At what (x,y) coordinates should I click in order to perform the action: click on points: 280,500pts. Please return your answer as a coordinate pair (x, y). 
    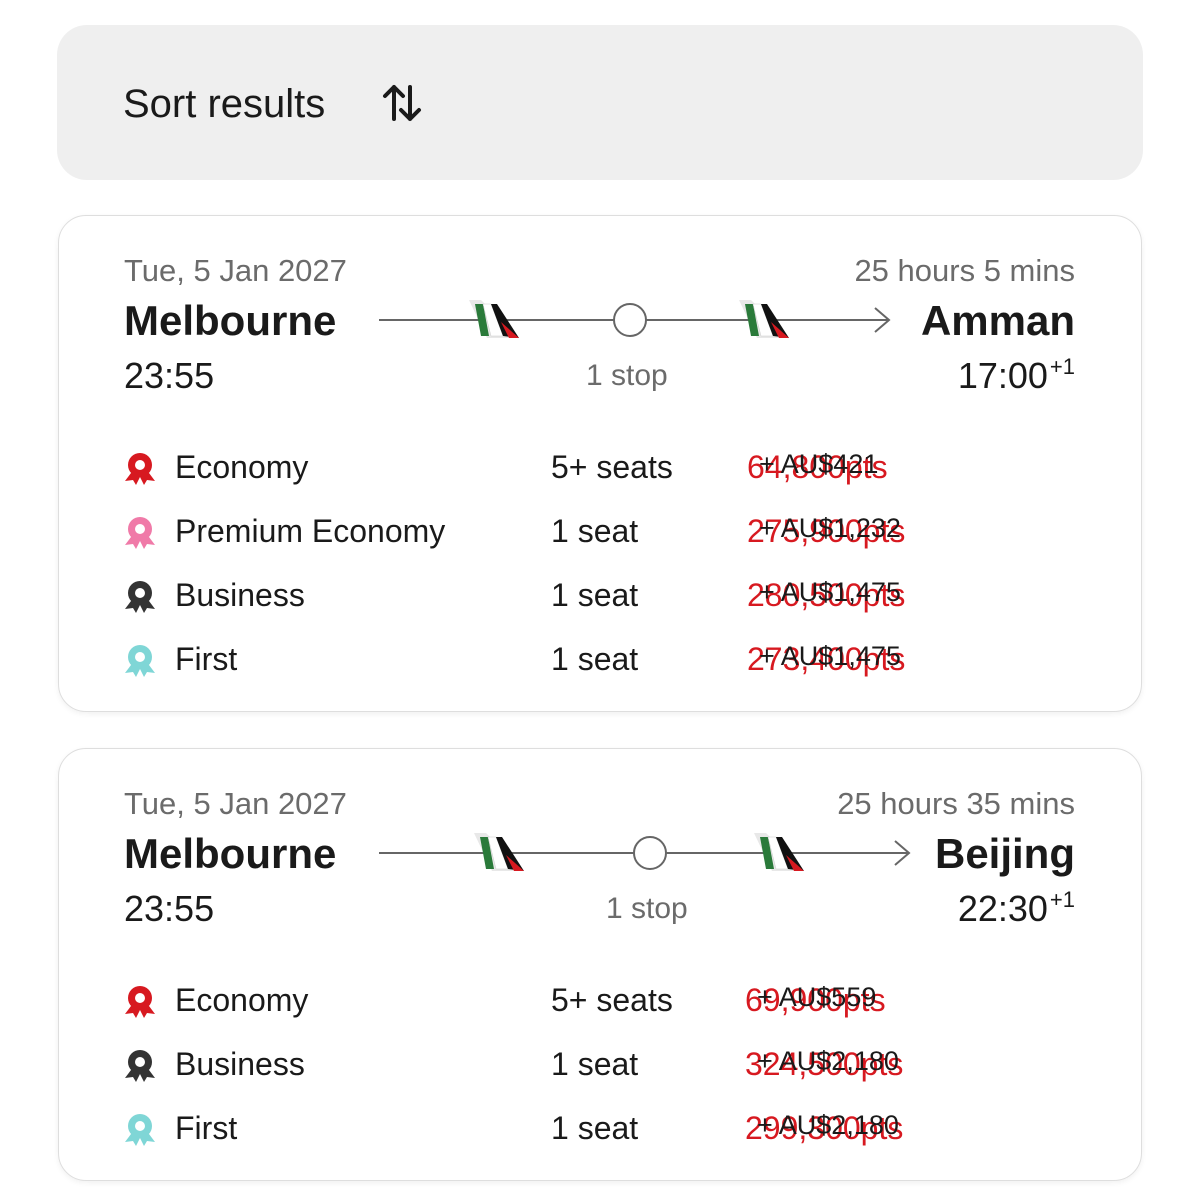
    Looking at the image, I should click on (826, 595).